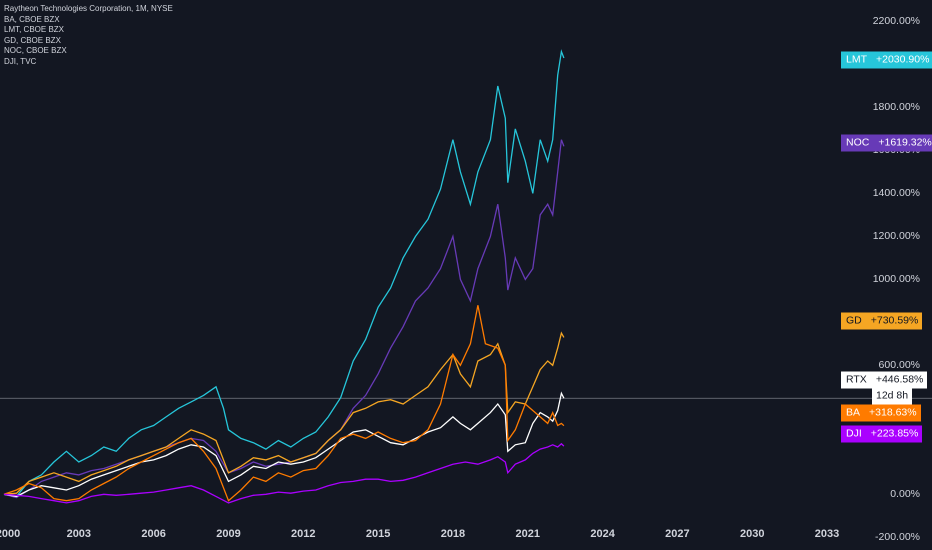  Describe the element at coordinates (893, 413) in the screenshot. I see `price-tag-value: +318.63%` at that location.